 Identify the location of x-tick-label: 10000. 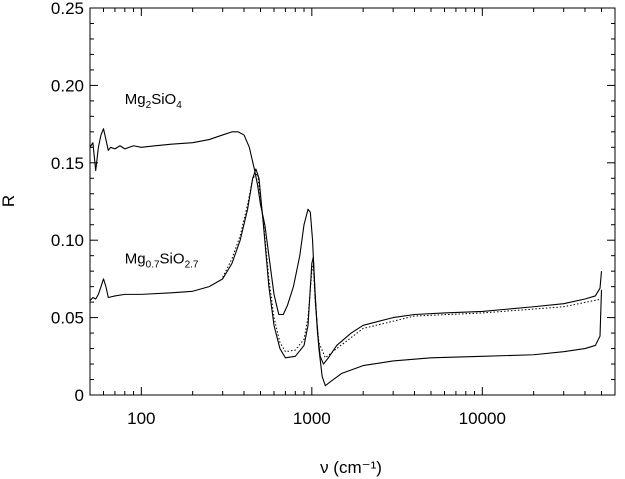
(482, 418).